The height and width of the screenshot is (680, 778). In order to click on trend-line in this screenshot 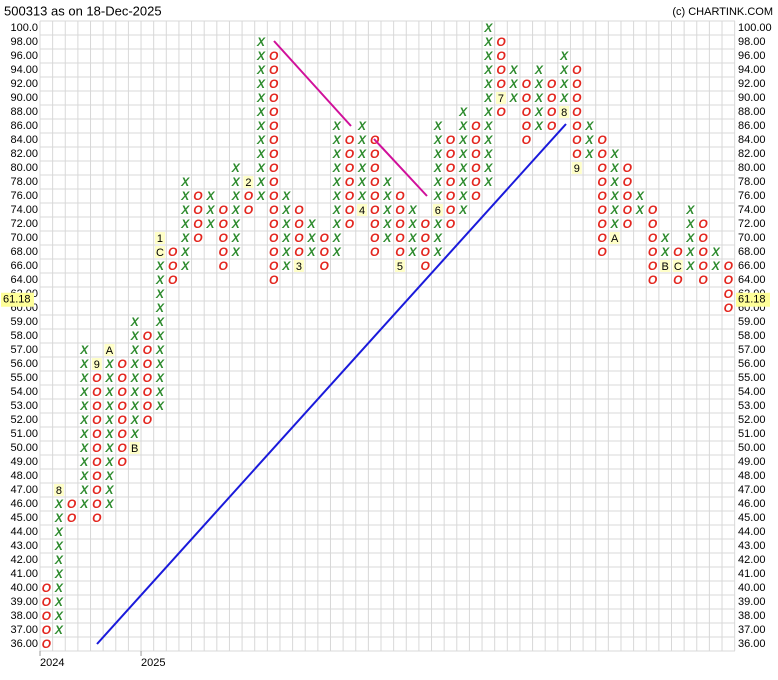, I will do `click(400, 167)`.